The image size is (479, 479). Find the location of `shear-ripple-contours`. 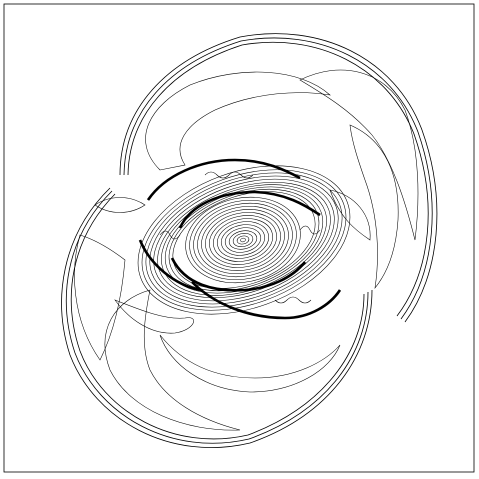

shear-ripple-contours is located at coordinates (240, 237).